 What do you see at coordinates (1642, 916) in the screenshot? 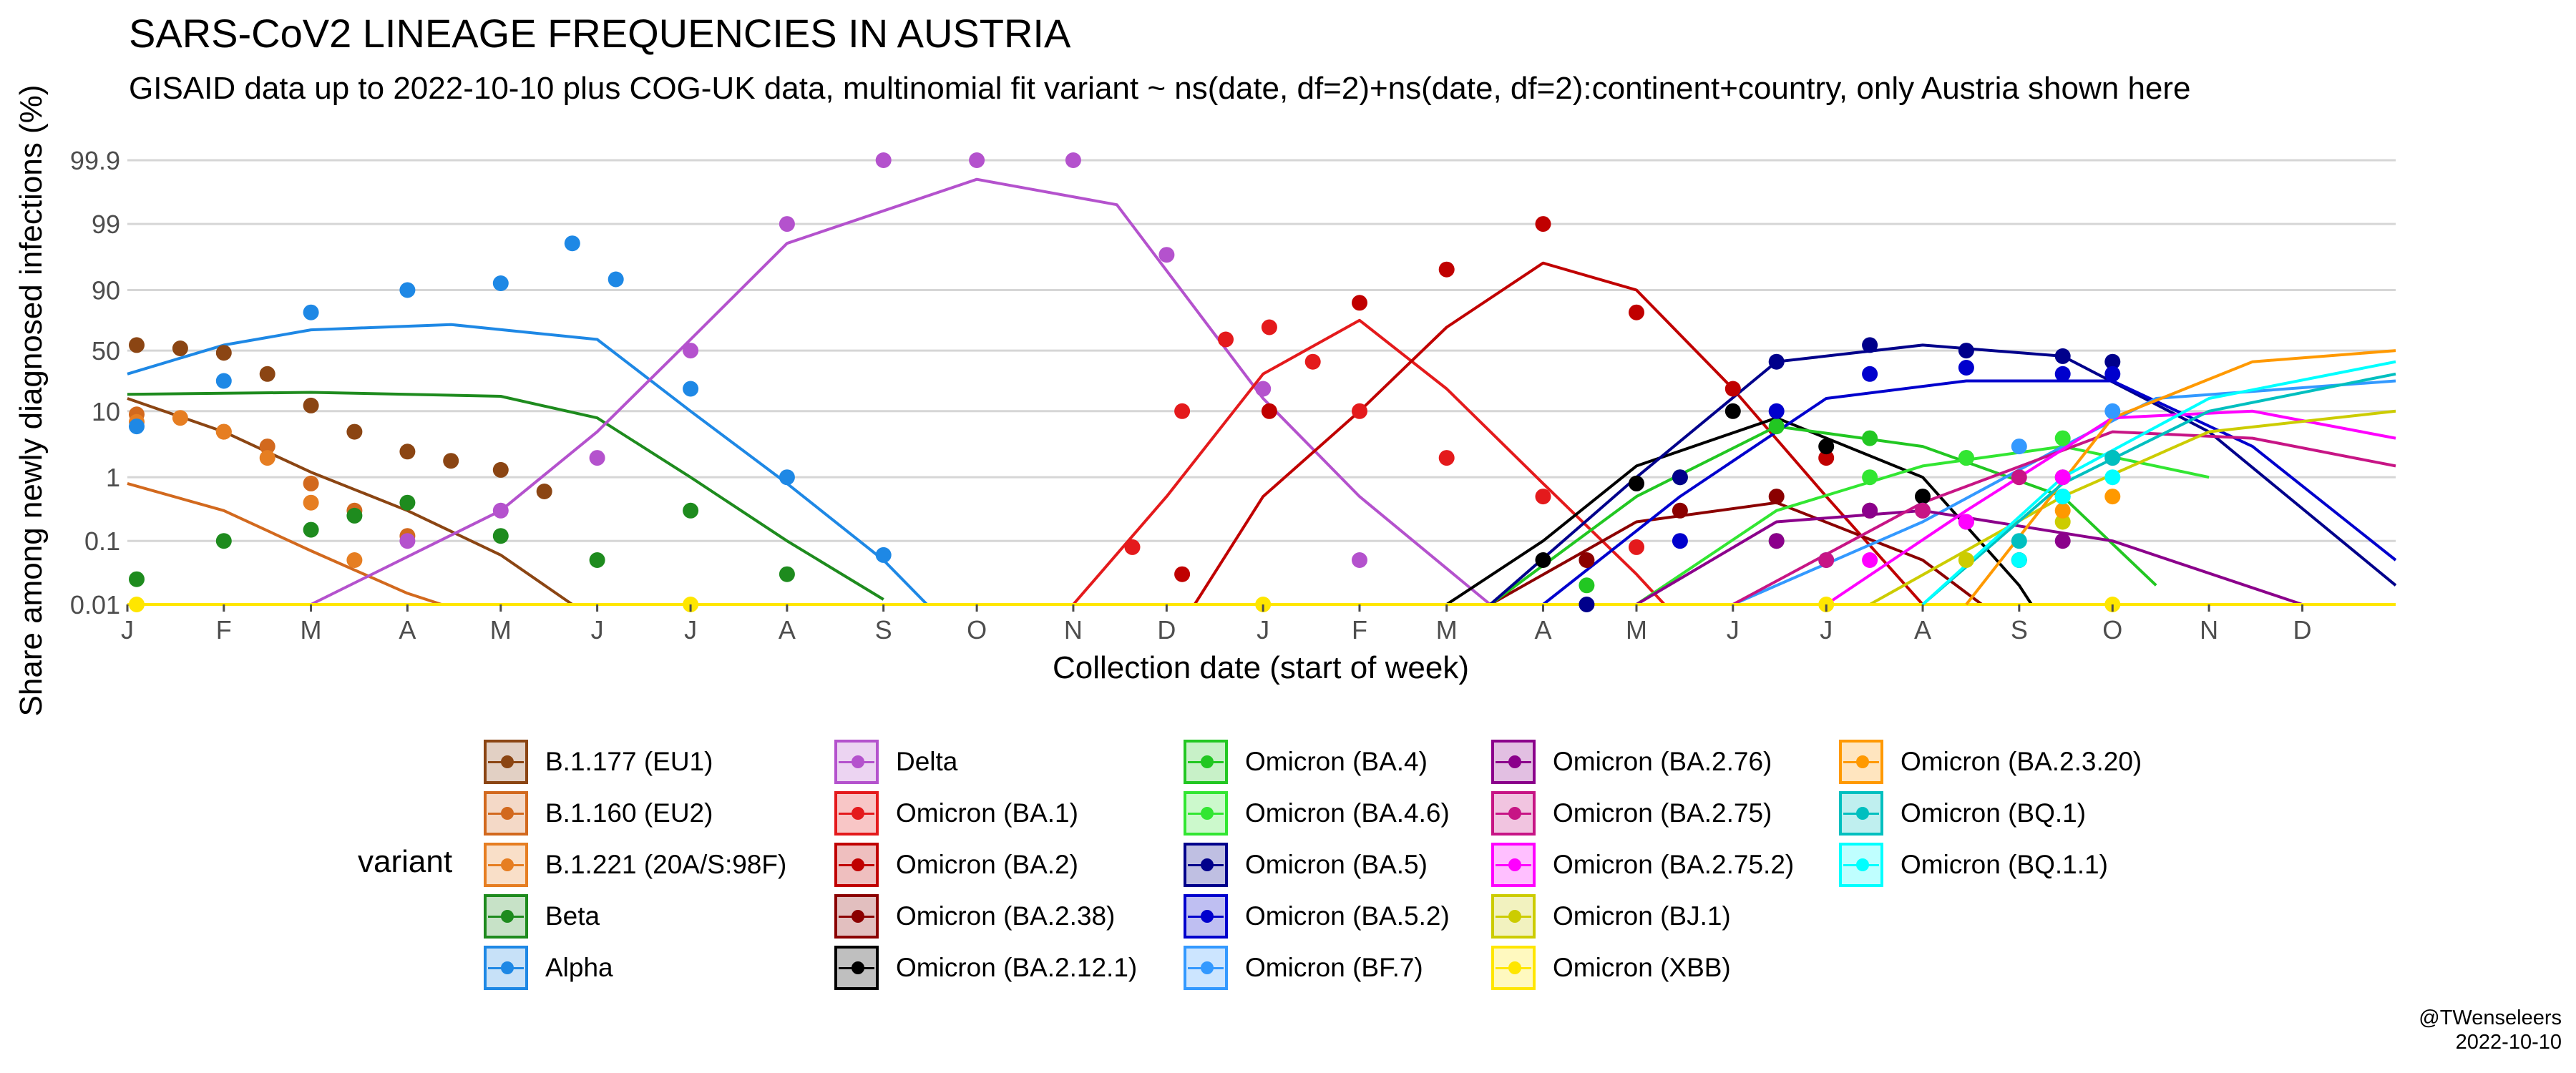
I see `legend-label: Omicron (BJ.1)` at bounding box center [1642, 916].